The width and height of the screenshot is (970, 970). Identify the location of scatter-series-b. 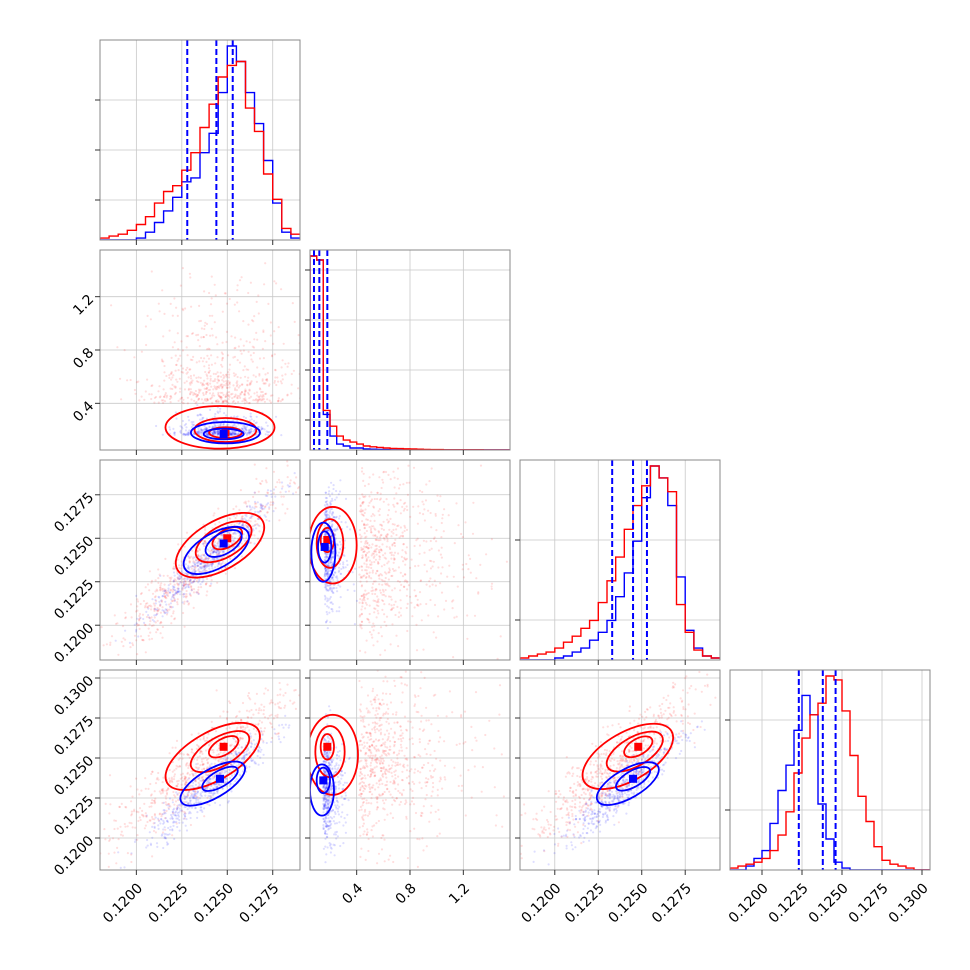
(431, 769).